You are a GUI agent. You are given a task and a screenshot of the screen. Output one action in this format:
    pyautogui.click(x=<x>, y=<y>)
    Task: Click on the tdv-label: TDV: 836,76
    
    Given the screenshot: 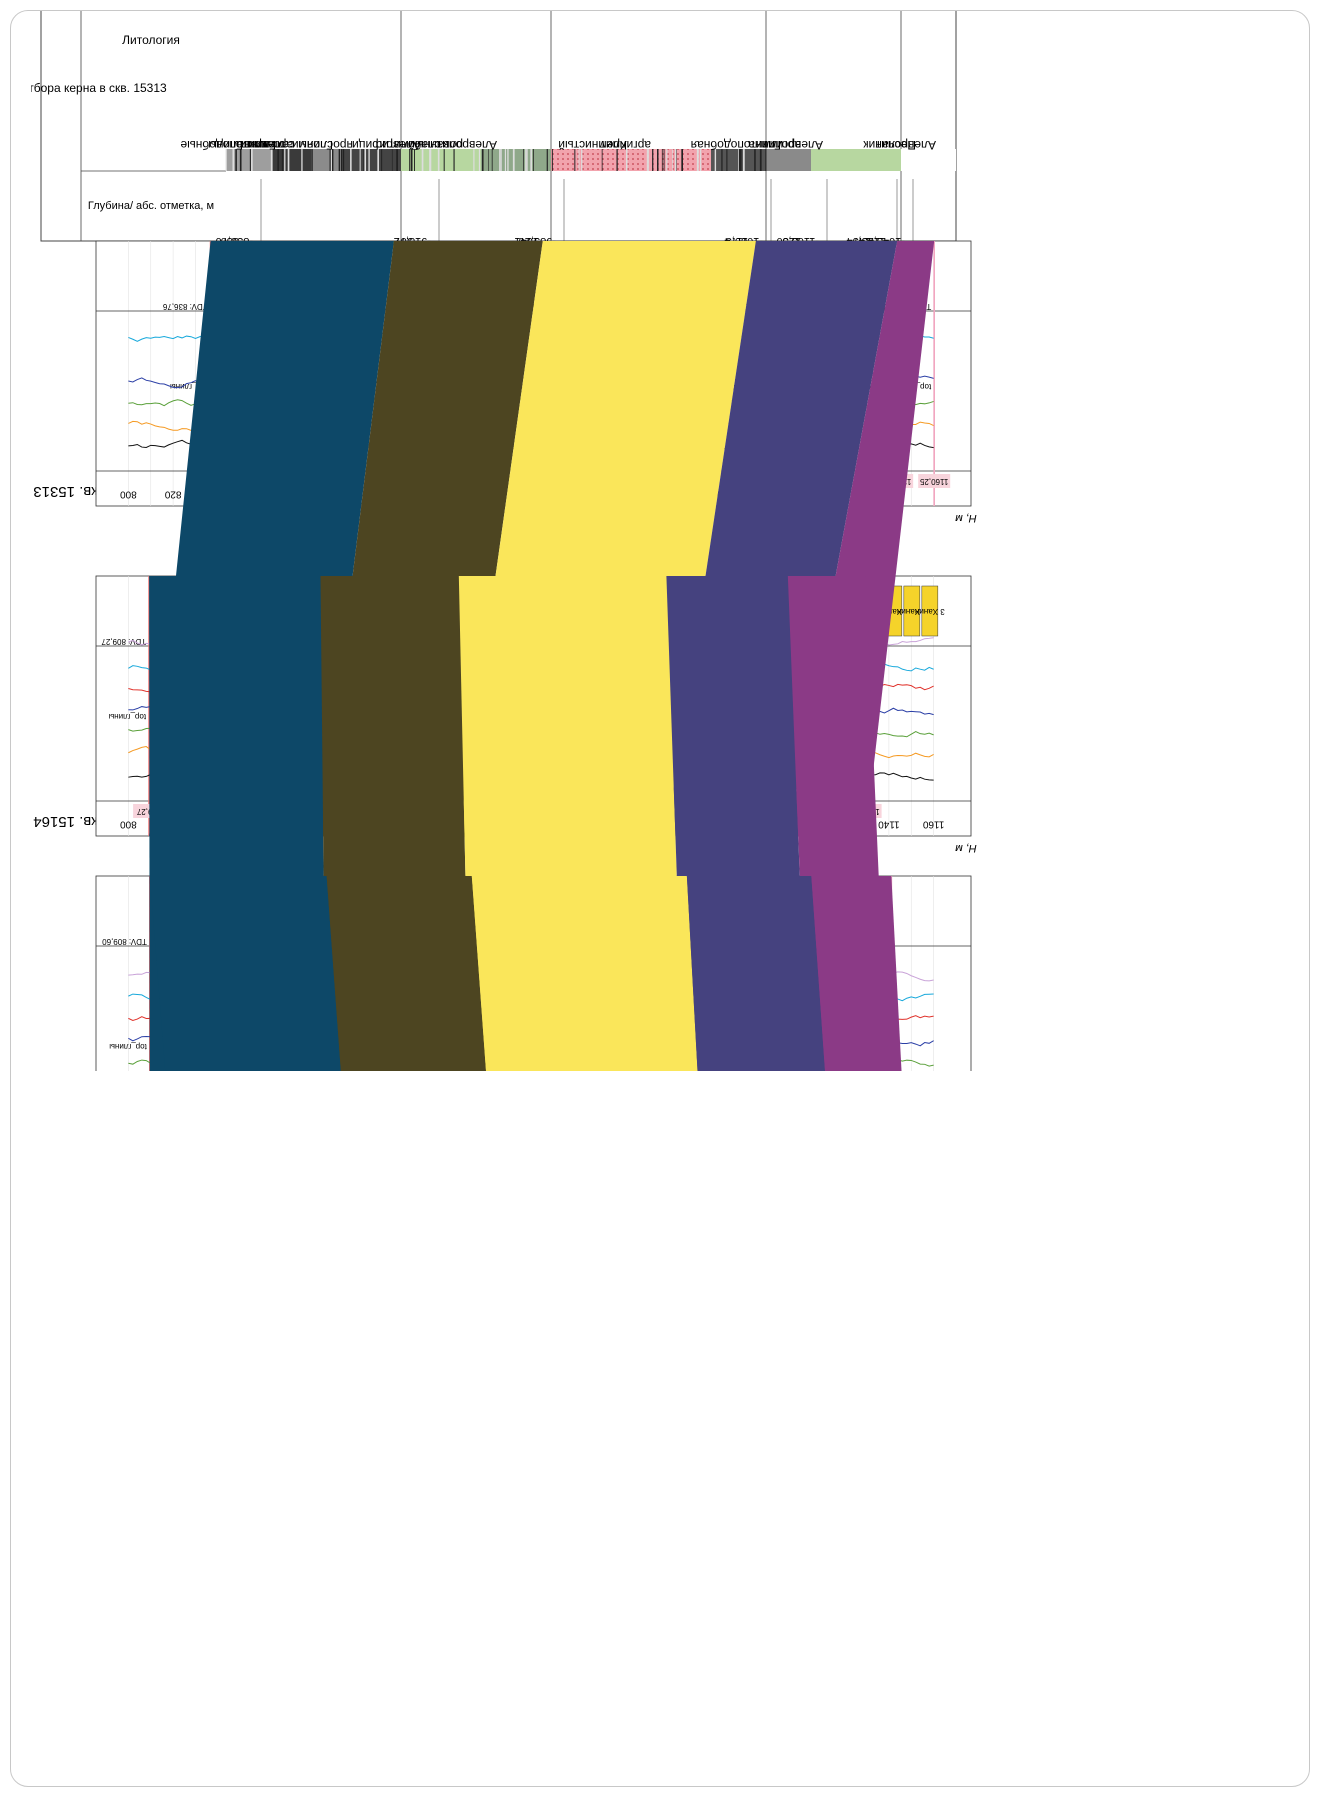 What is the action you would take?
    pyautogui.click(x=184, y=306)
    